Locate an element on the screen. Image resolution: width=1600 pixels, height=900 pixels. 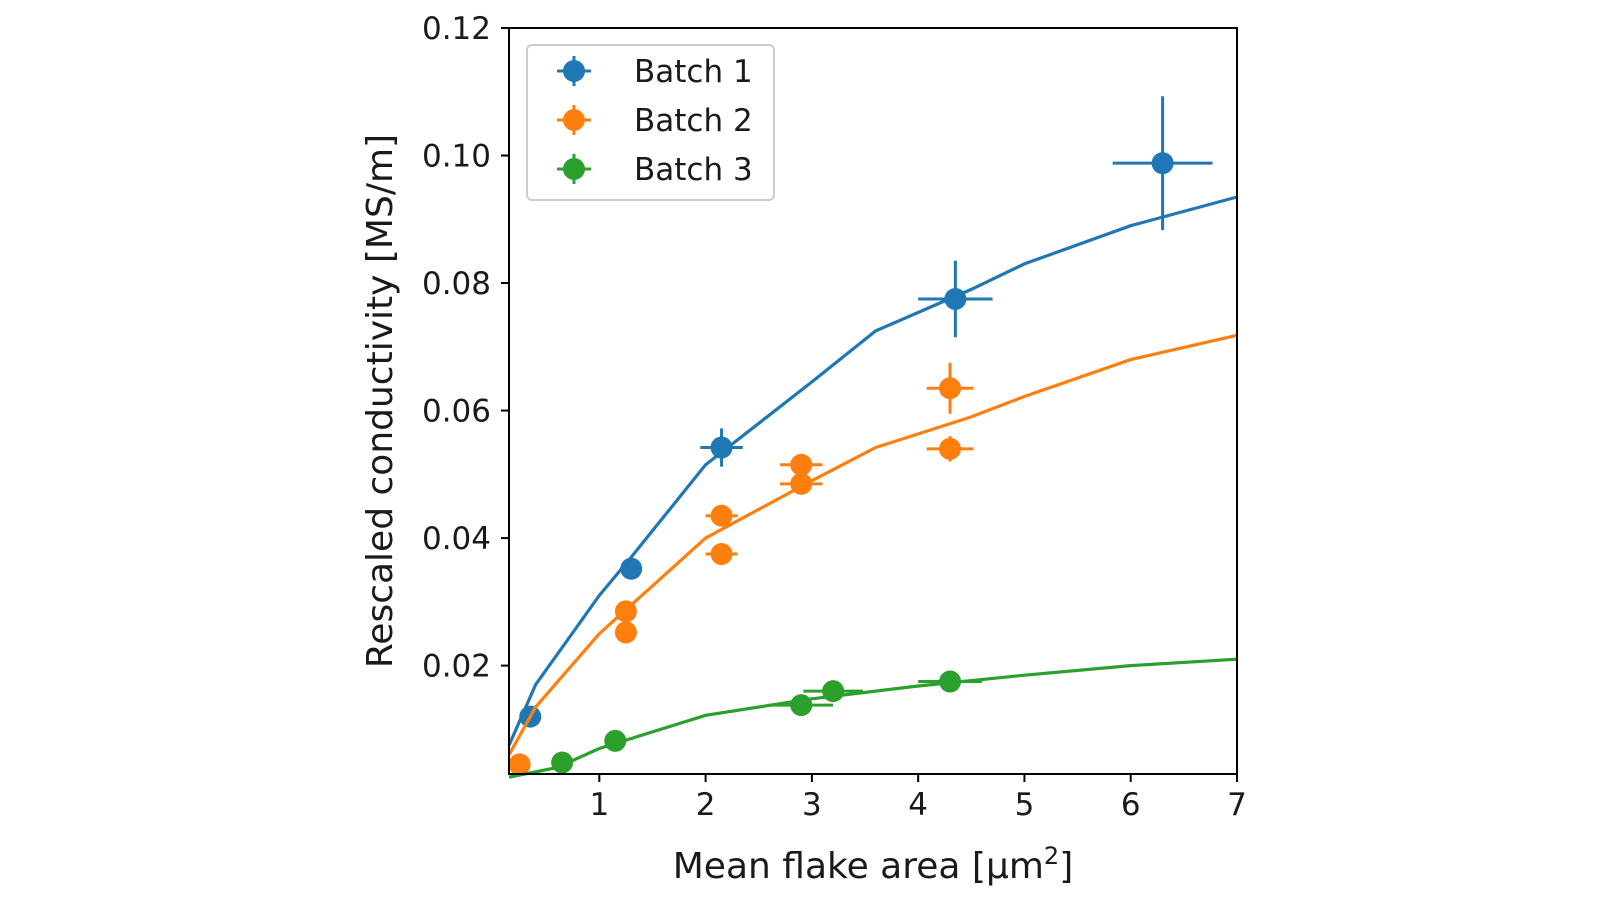
x-axis-label-close: ] is located at coordinates (1066, 866).